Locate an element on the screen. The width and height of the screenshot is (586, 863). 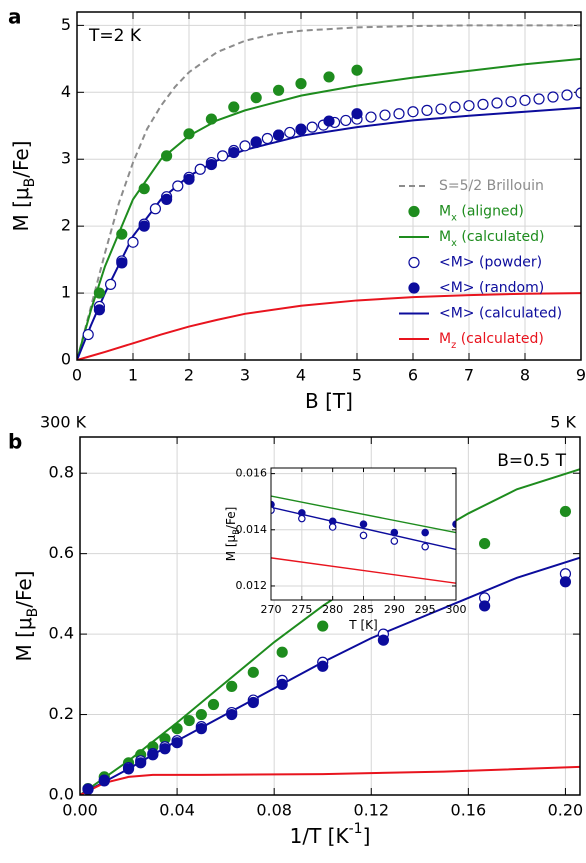
legend-label: Mx (aligned) is located at coordinates (481, 214).